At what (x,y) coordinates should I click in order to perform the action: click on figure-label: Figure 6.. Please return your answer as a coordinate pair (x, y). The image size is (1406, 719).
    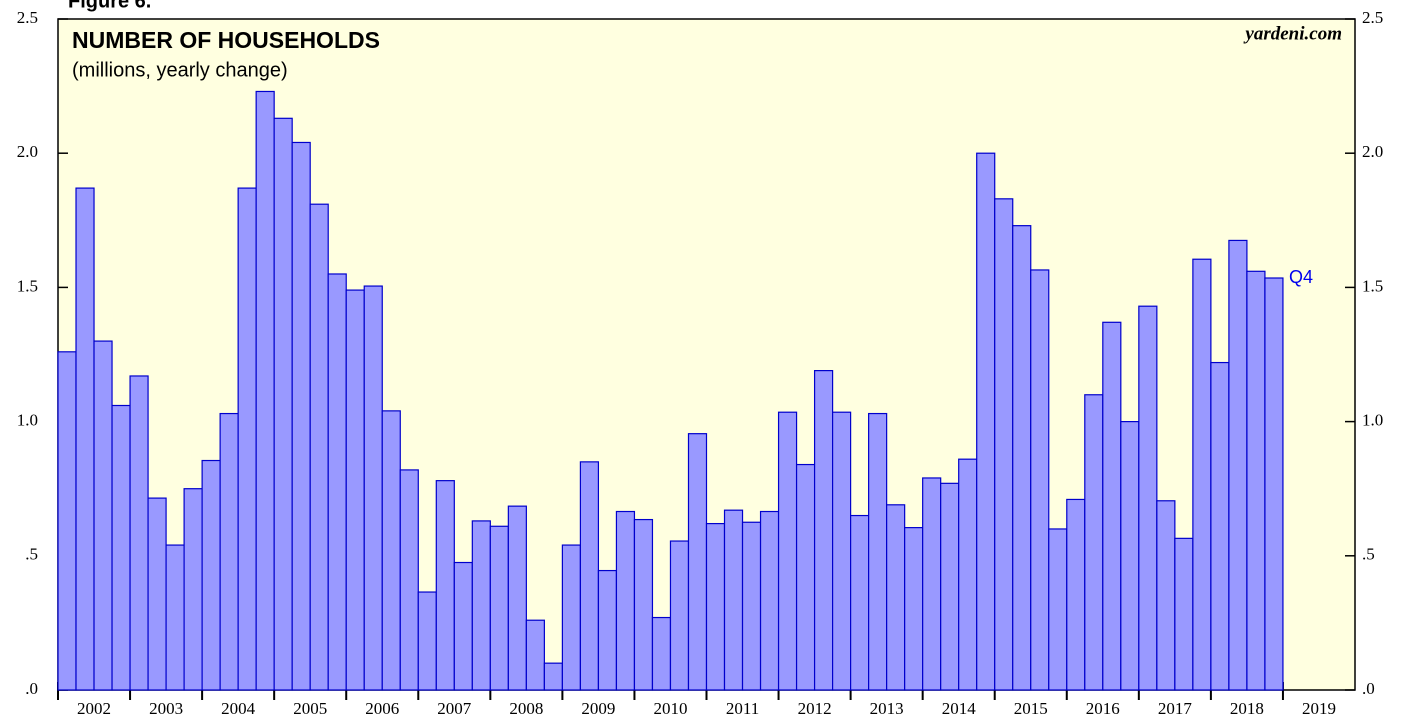
    Looking at the image, I should click on (109, 6).